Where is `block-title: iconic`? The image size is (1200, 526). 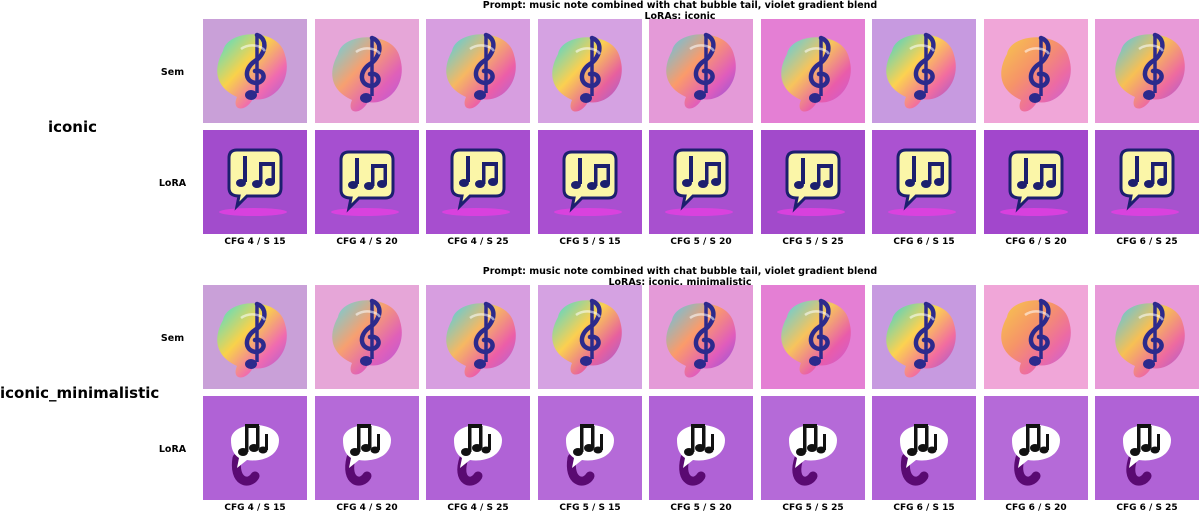 block-title: iconic is located at coordinates (72, 127).